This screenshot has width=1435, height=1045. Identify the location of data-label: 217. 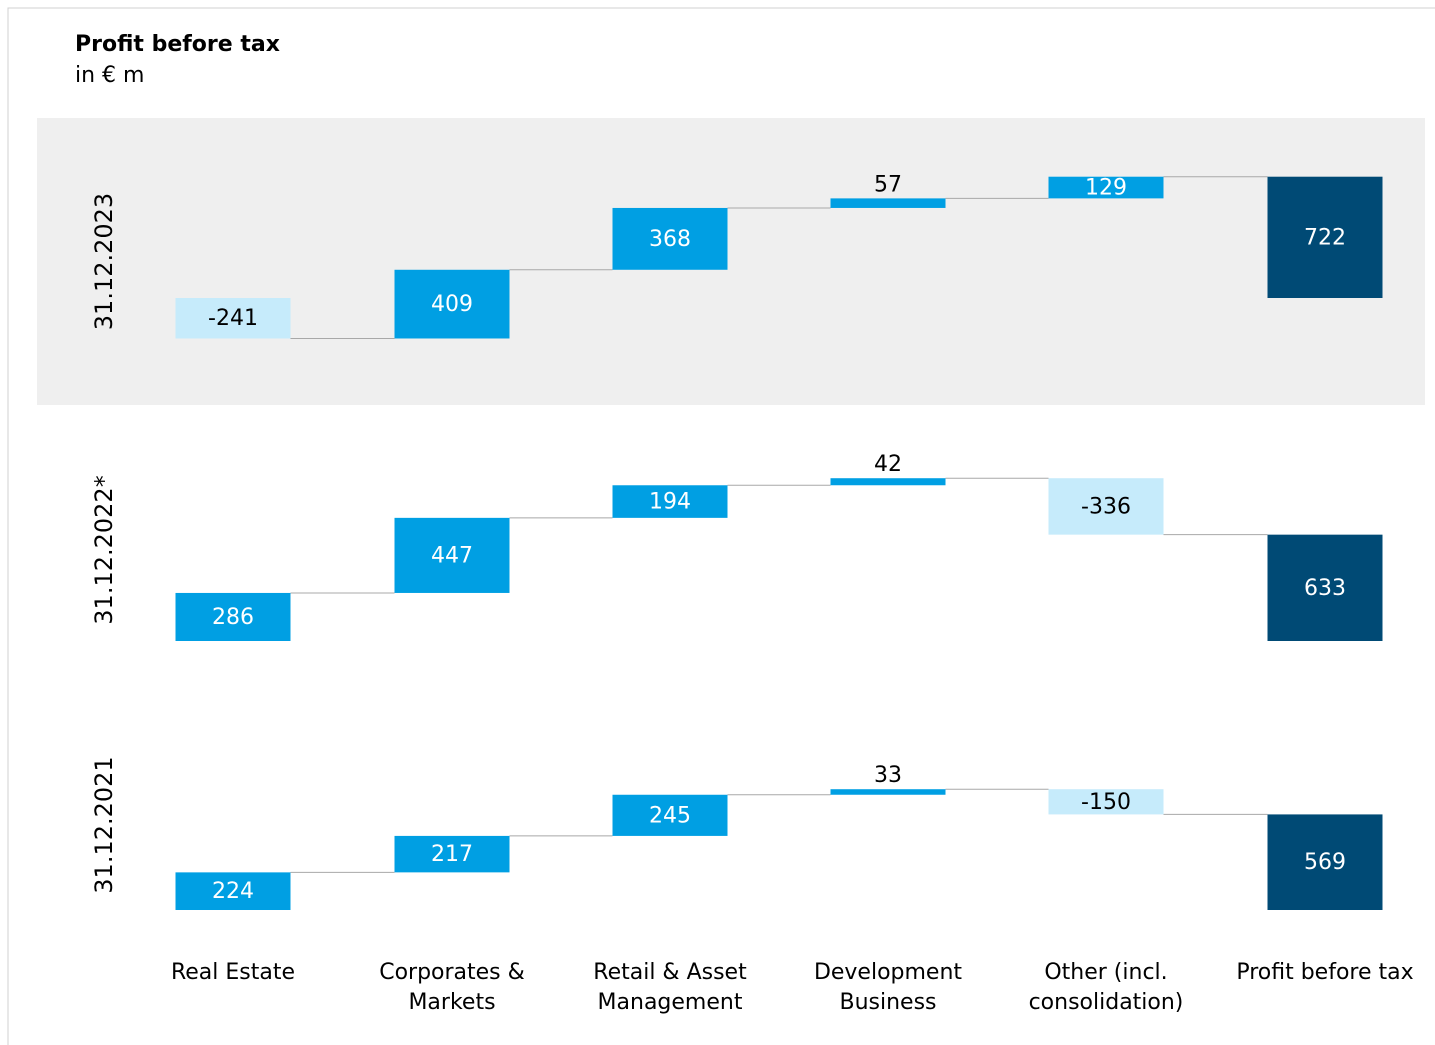
(452, 854).